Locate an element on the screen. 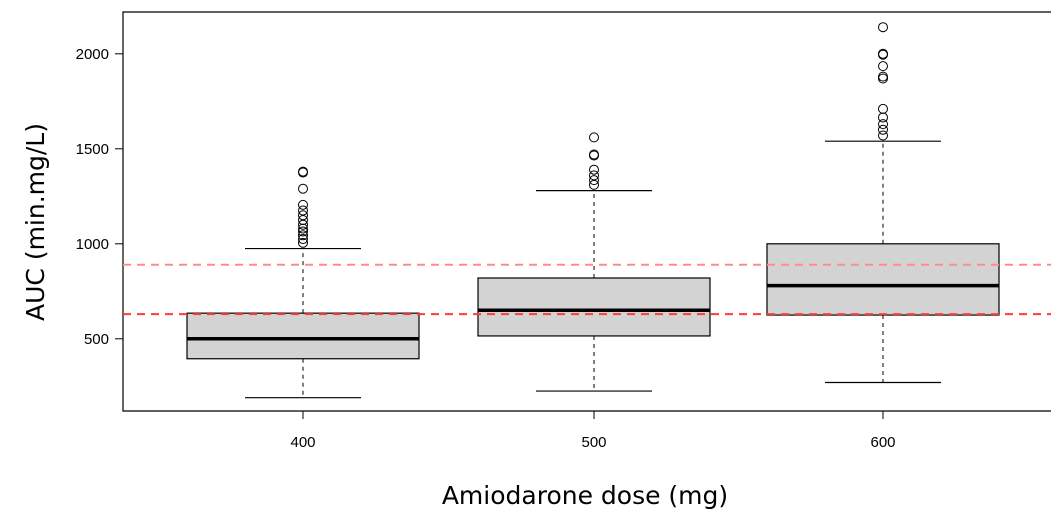 Image resolution: width=1051 pixels, height=509 pixels. y-tick-label: 2000 is located at coordinates (92, 54).